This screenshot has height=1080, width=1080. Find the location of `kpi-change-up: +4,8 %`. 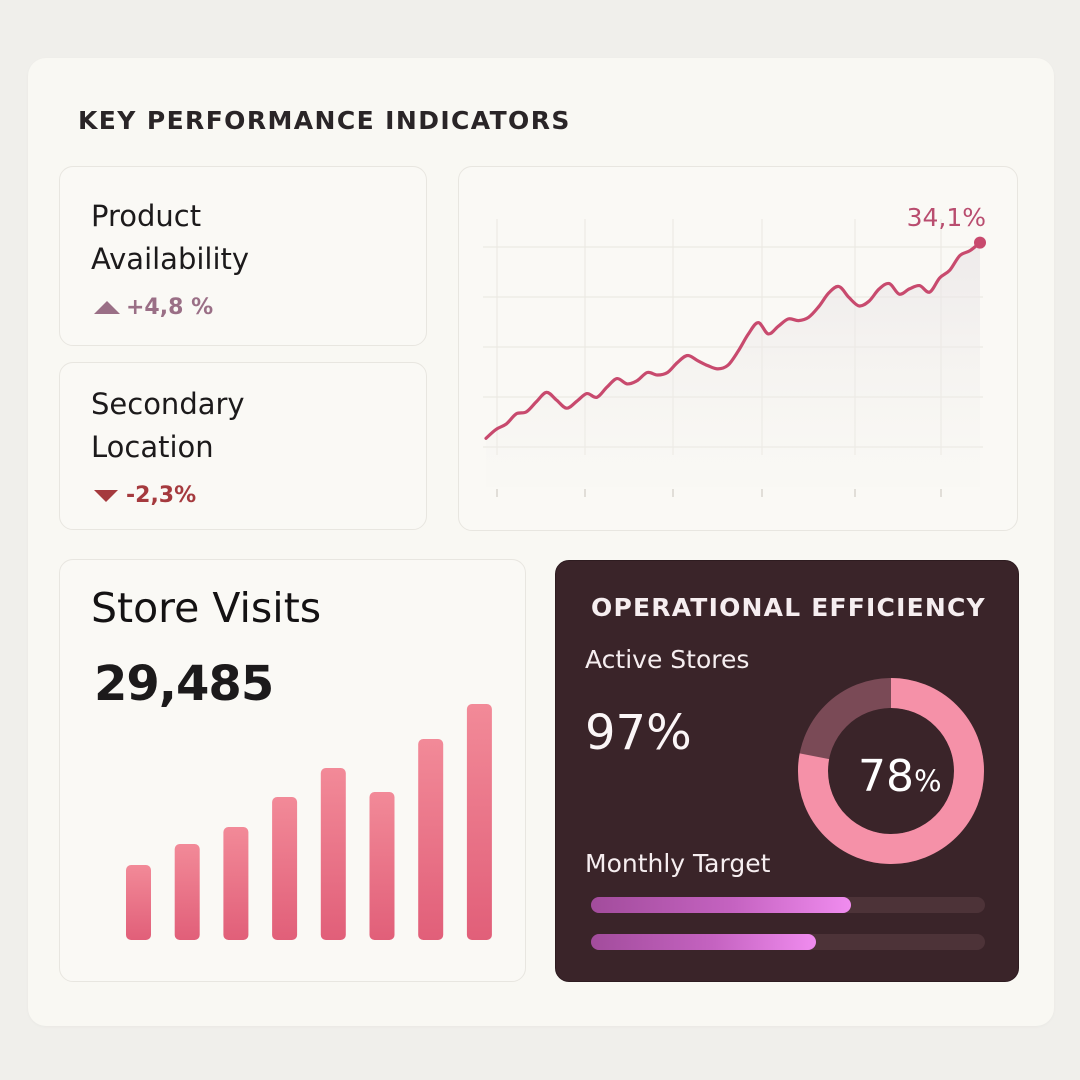

kpi-change-up: +4,8 % is located at coordinates (153, 307).